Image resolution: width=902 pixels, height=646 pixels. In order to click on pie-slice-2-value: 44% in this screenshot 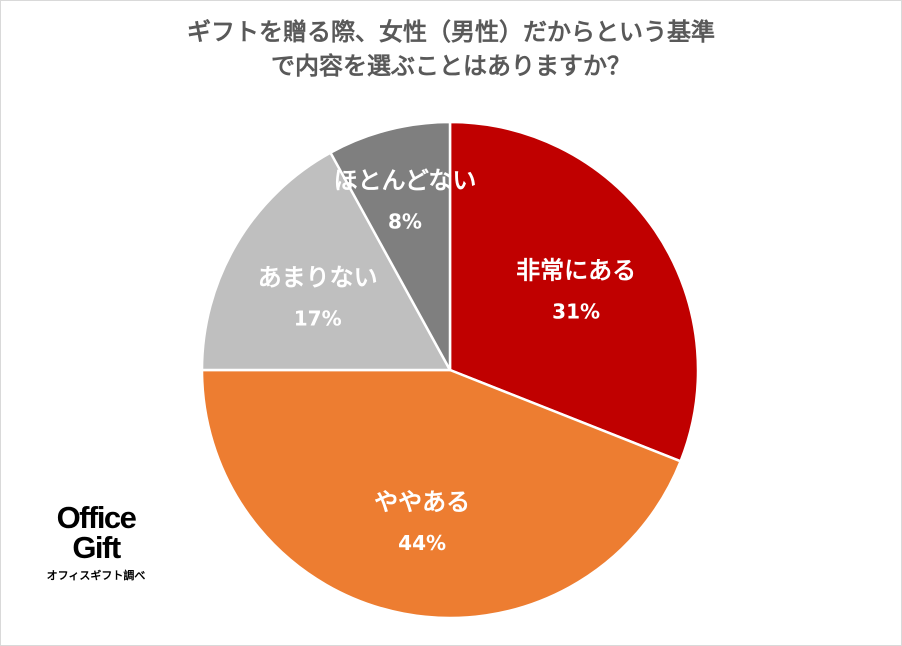, I will do `click(422, 543)`.